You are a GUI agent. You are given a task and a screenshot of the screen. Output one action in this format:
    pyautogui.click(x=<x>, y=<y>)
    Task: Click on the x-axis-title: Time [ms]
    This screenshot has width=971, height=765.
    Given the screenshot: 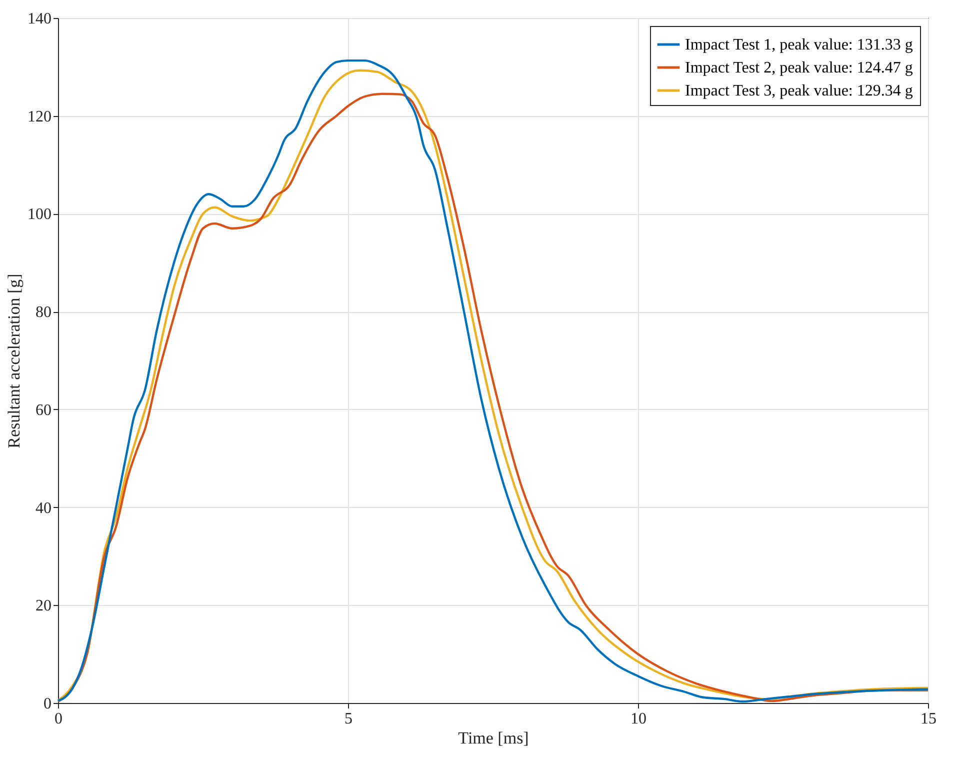 What is the action you would take?
    pyautogui.click(x=493, y=738)
    